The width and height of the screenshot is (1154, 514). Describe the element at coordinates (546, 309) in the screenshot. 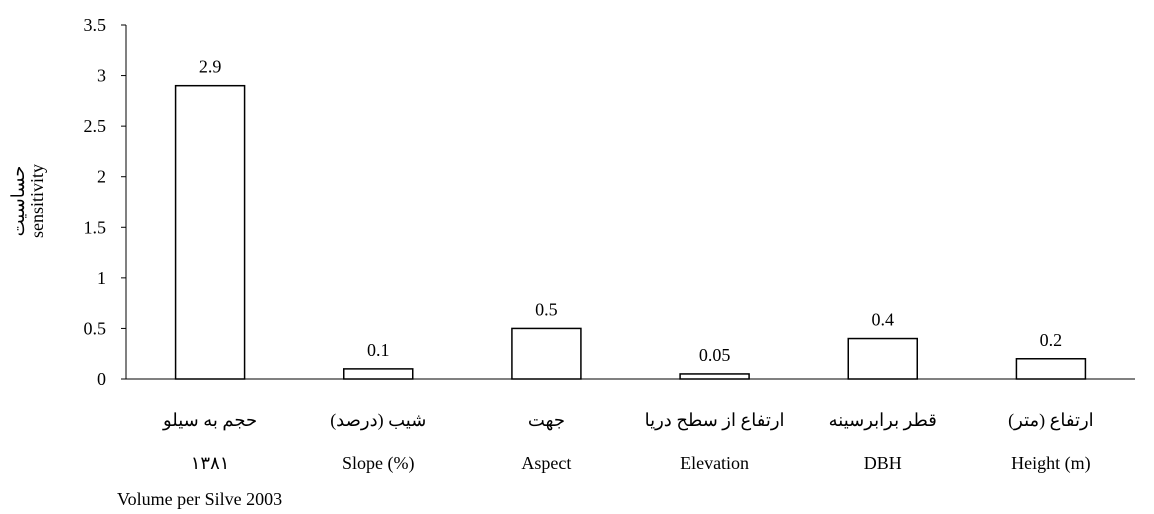

I see `data-label: 0.5` at that location.